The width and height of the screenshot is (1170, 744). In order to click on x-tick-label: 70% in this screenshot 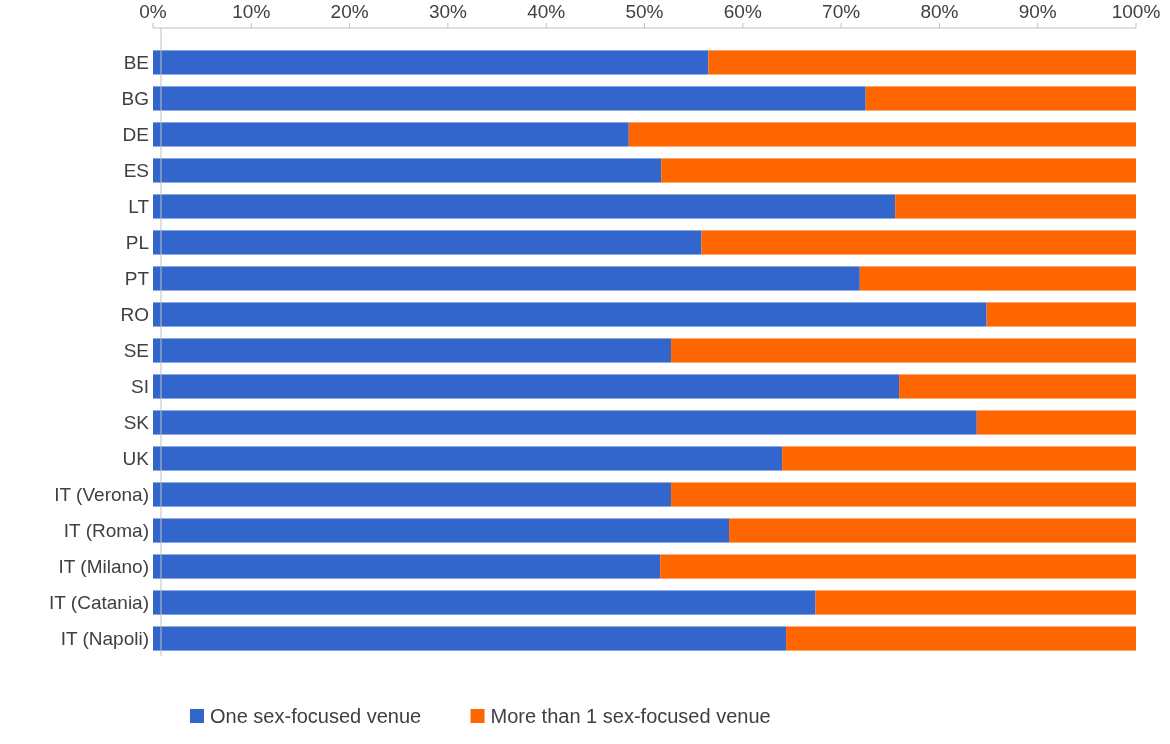, I will do `click(841, 11)`.